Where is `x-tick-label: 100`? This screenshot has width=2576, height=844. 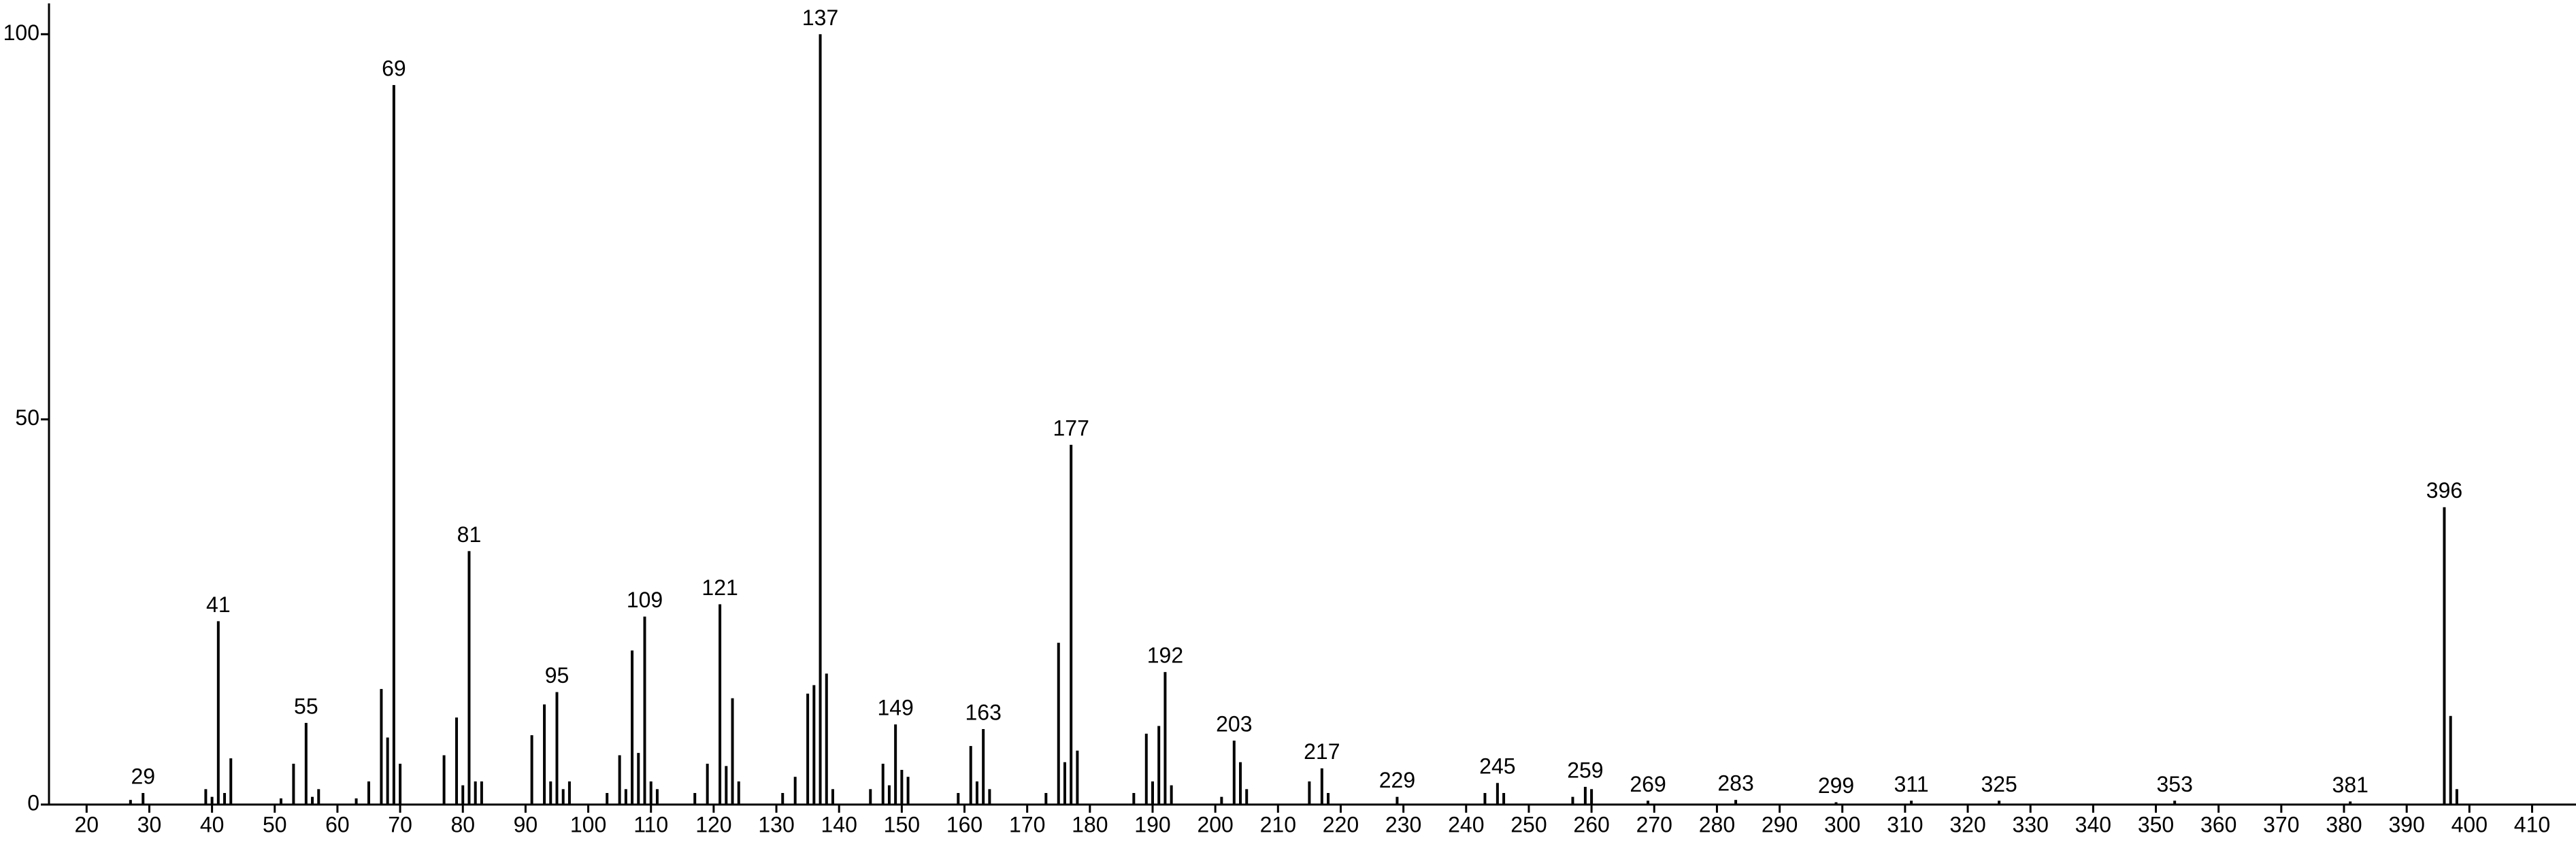 x-tick-label: 100 is located at coordinates (588, 825).